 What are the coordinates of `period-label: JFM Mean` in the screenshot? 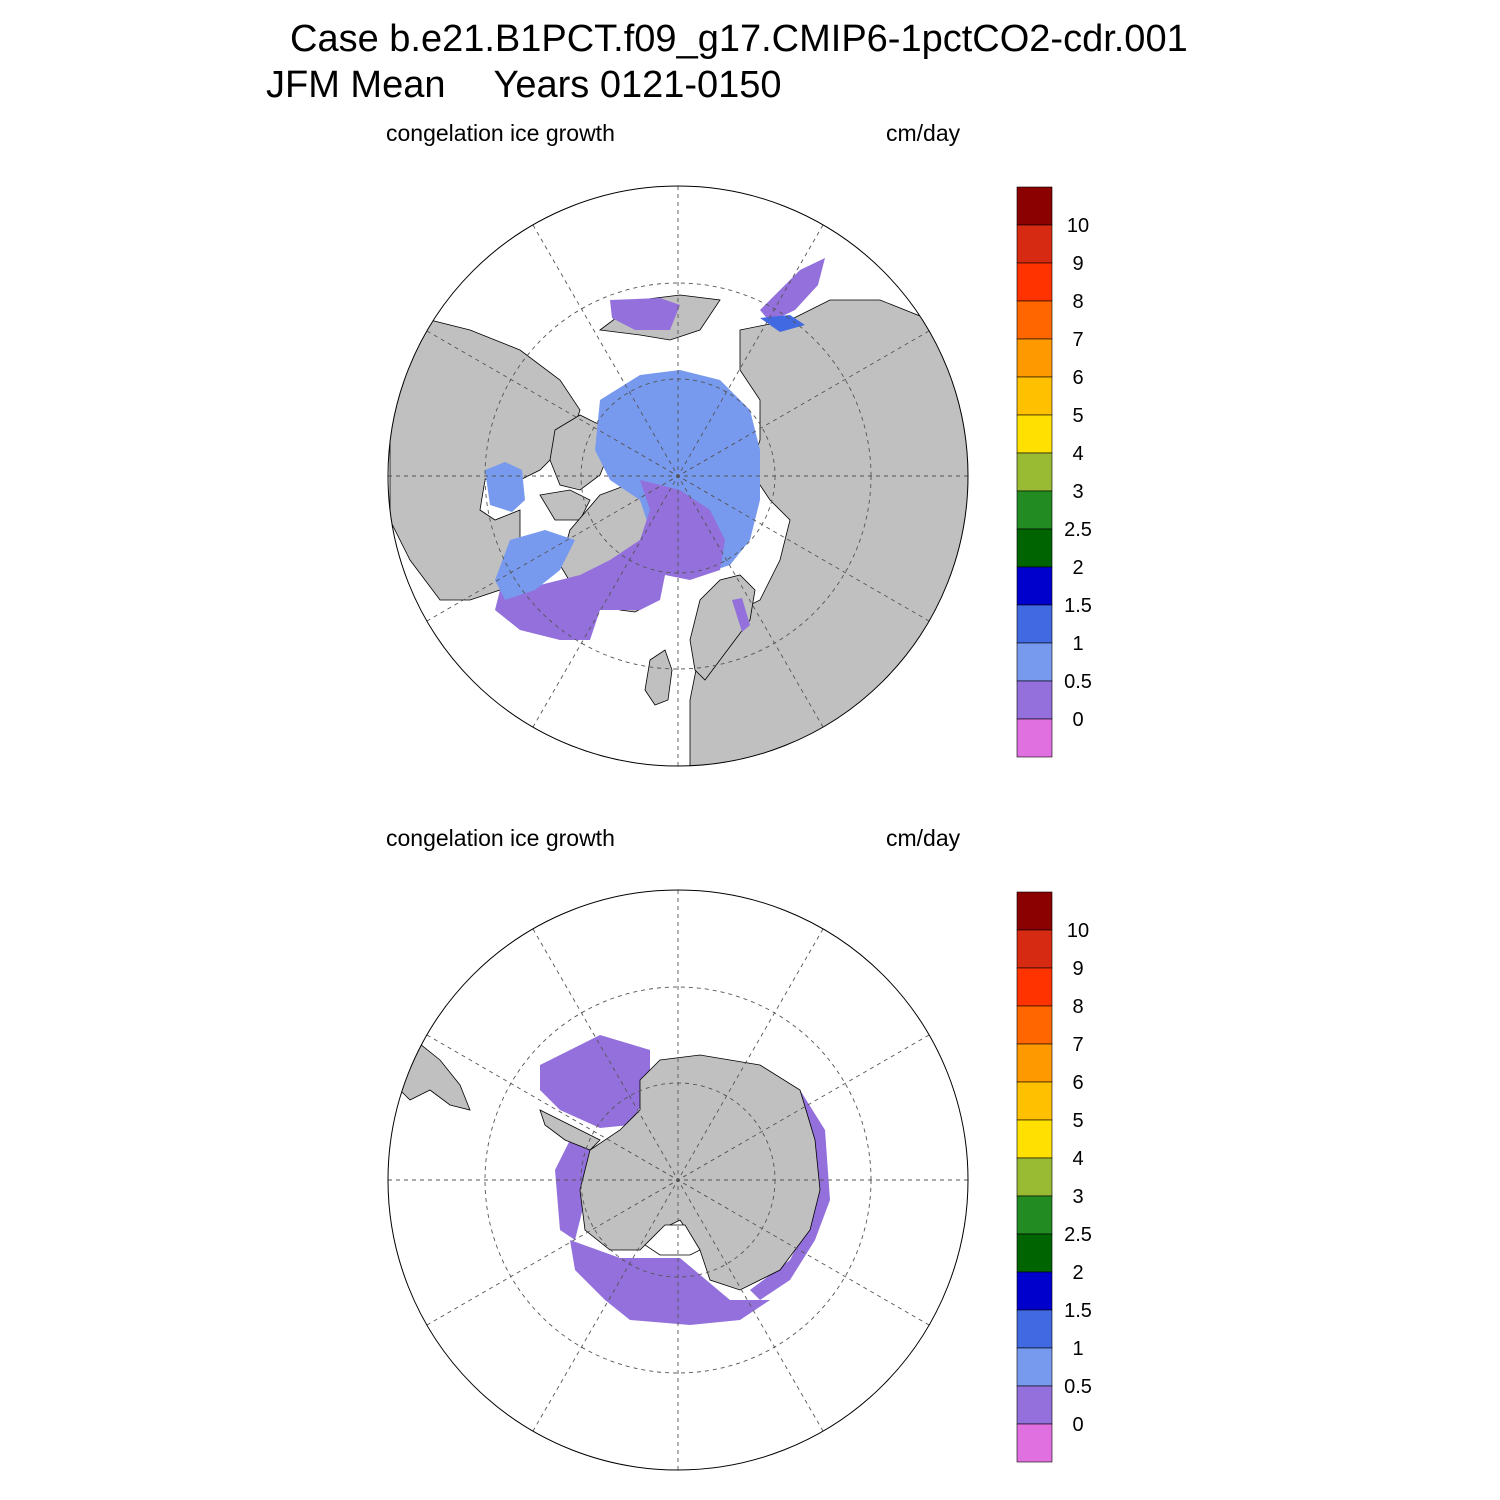 It's located at (356, 85).